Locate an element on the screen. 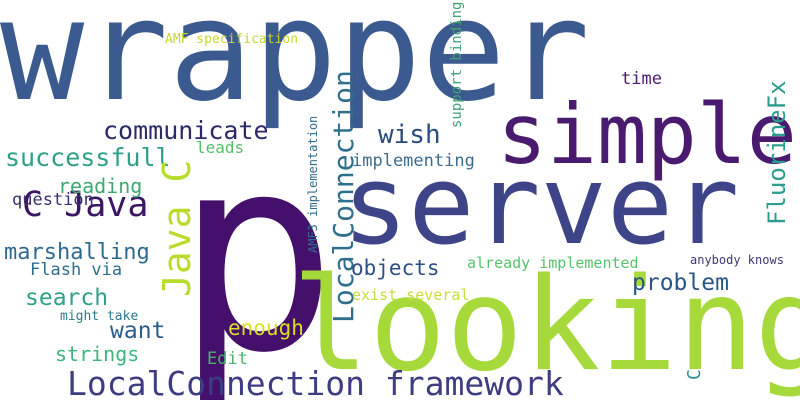 The height and width of the screenshot is (400, 800). word-problem: problem is located at coordinates (680, 283).